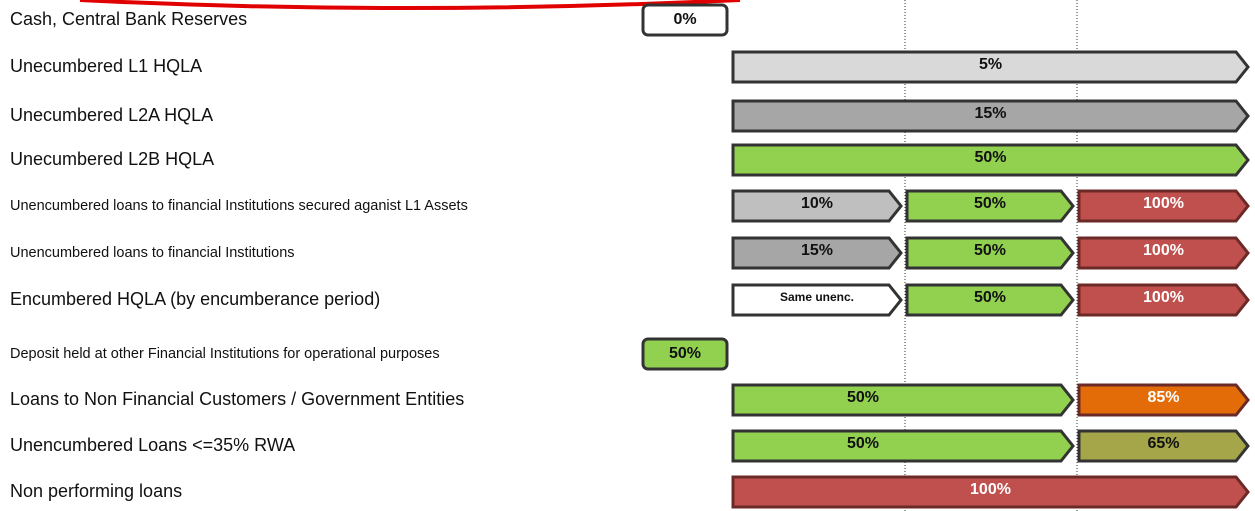 The height and width of the screenshot is (511, 1255). What do you see at coordinates (195, 299) in the screenshot?
I see `row-label: Encumbered HQLA (by encumberance period)` at bounding box center [195, 299].